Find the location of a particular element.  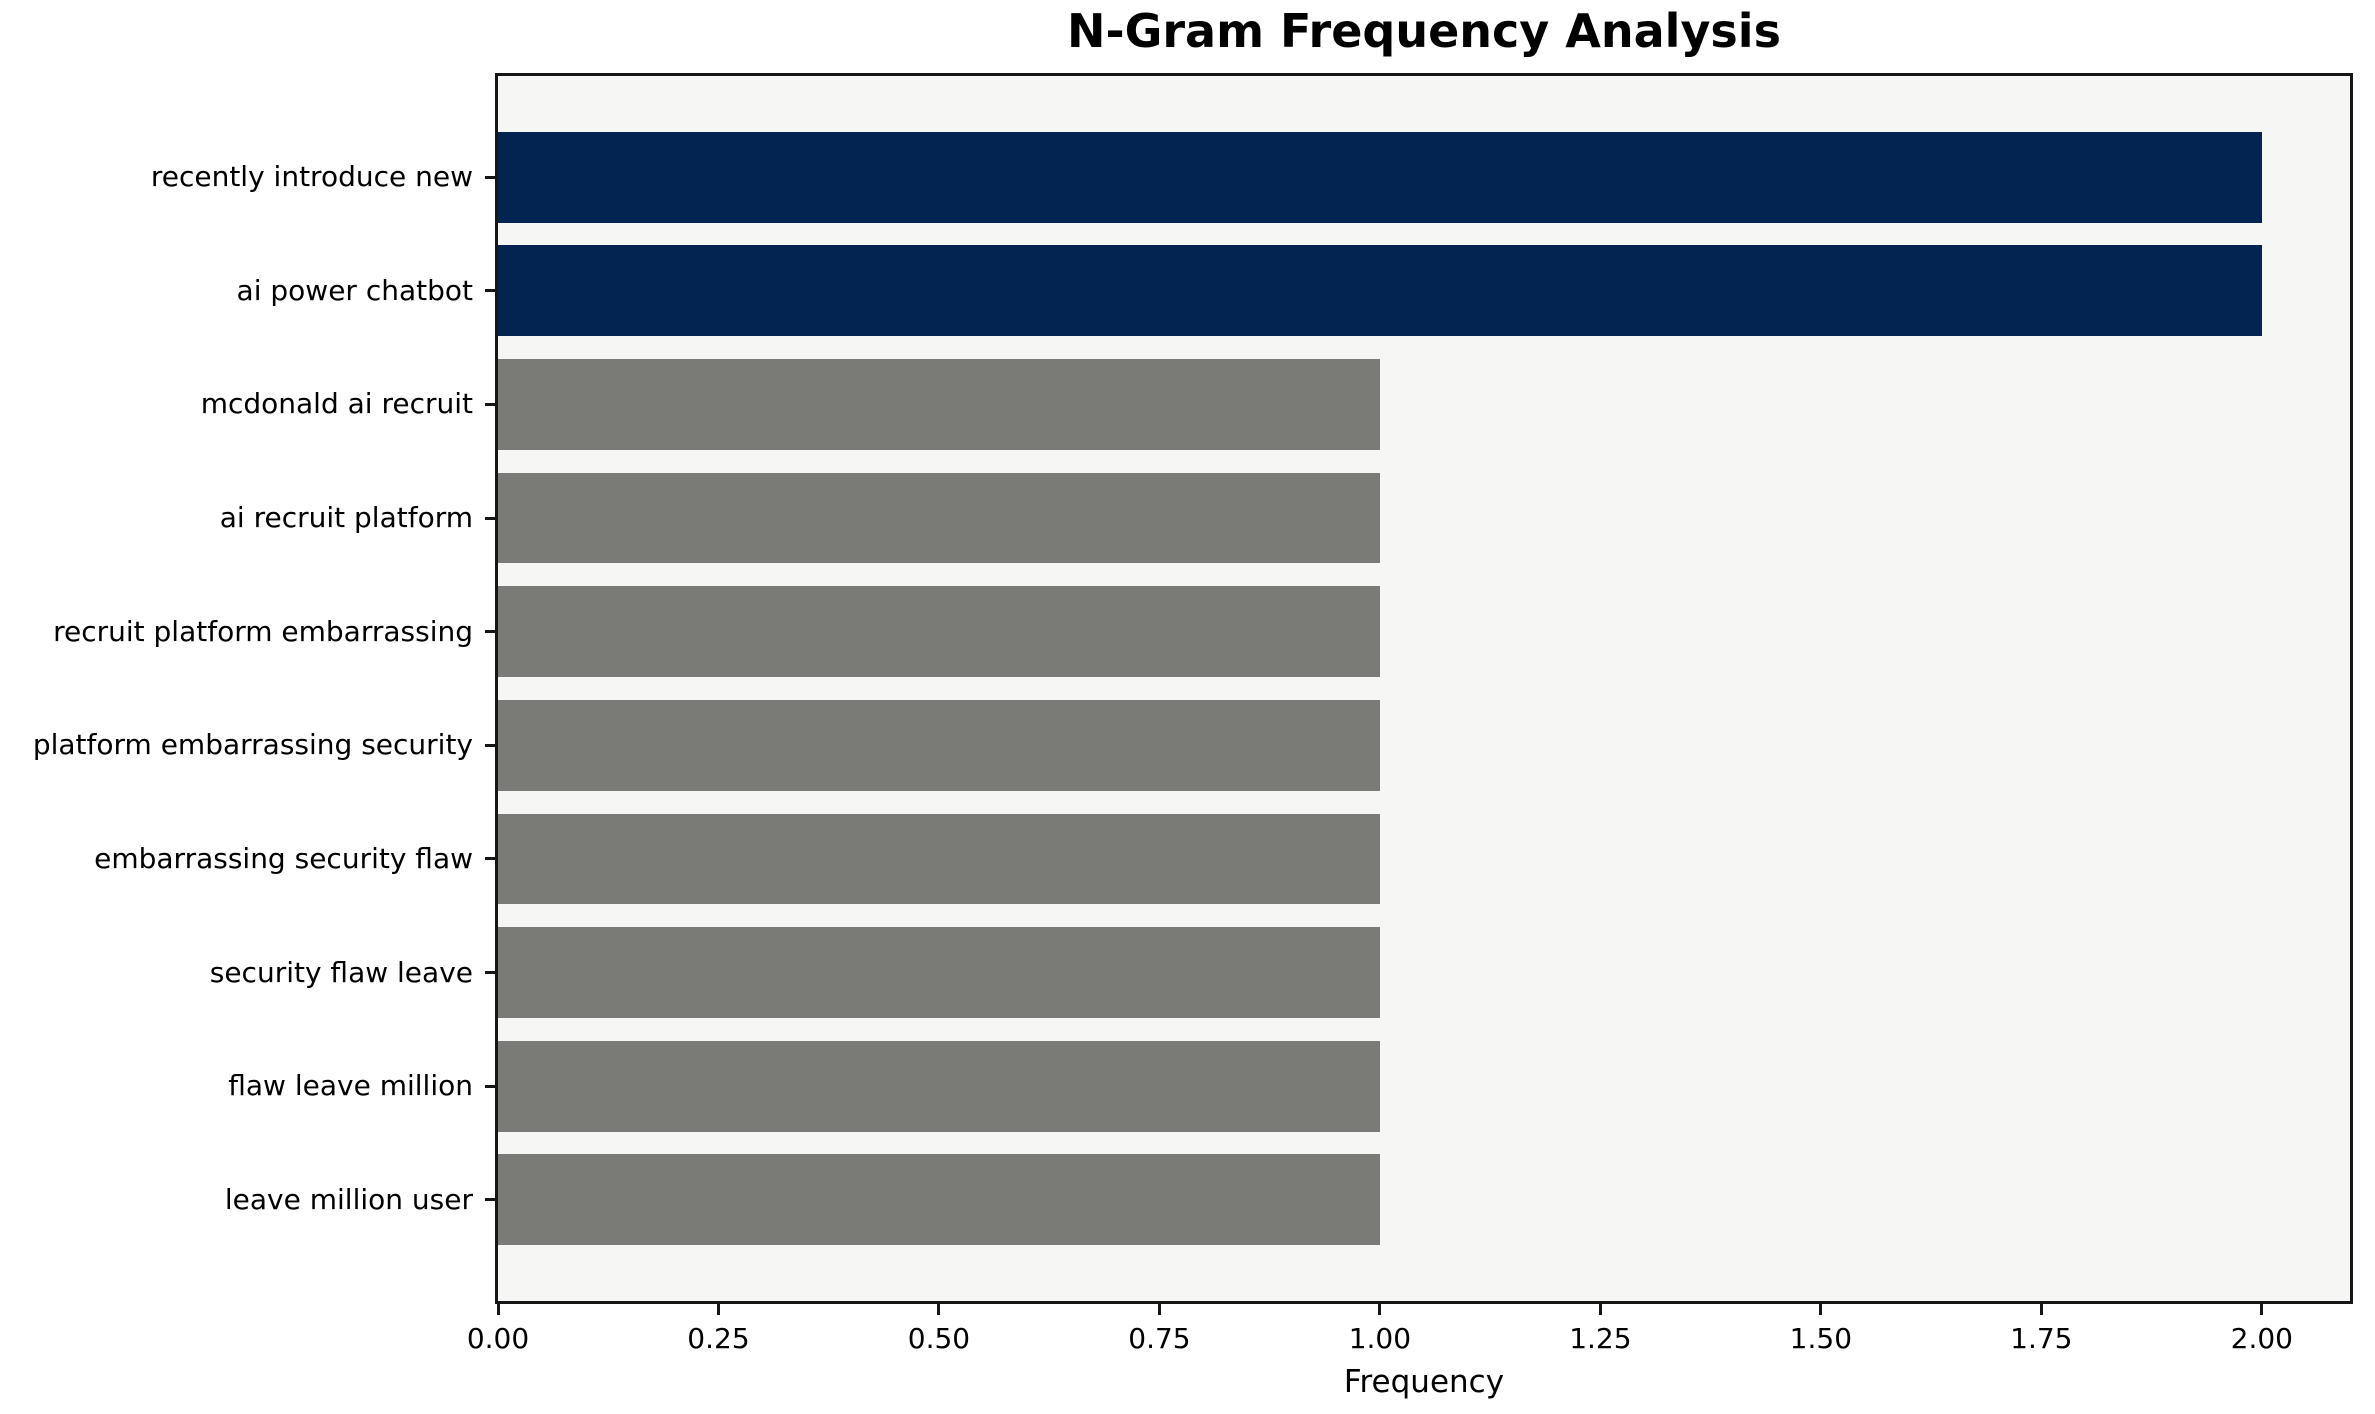

x-tick-label: 1.25 is located at coordinates (1600, 1338).